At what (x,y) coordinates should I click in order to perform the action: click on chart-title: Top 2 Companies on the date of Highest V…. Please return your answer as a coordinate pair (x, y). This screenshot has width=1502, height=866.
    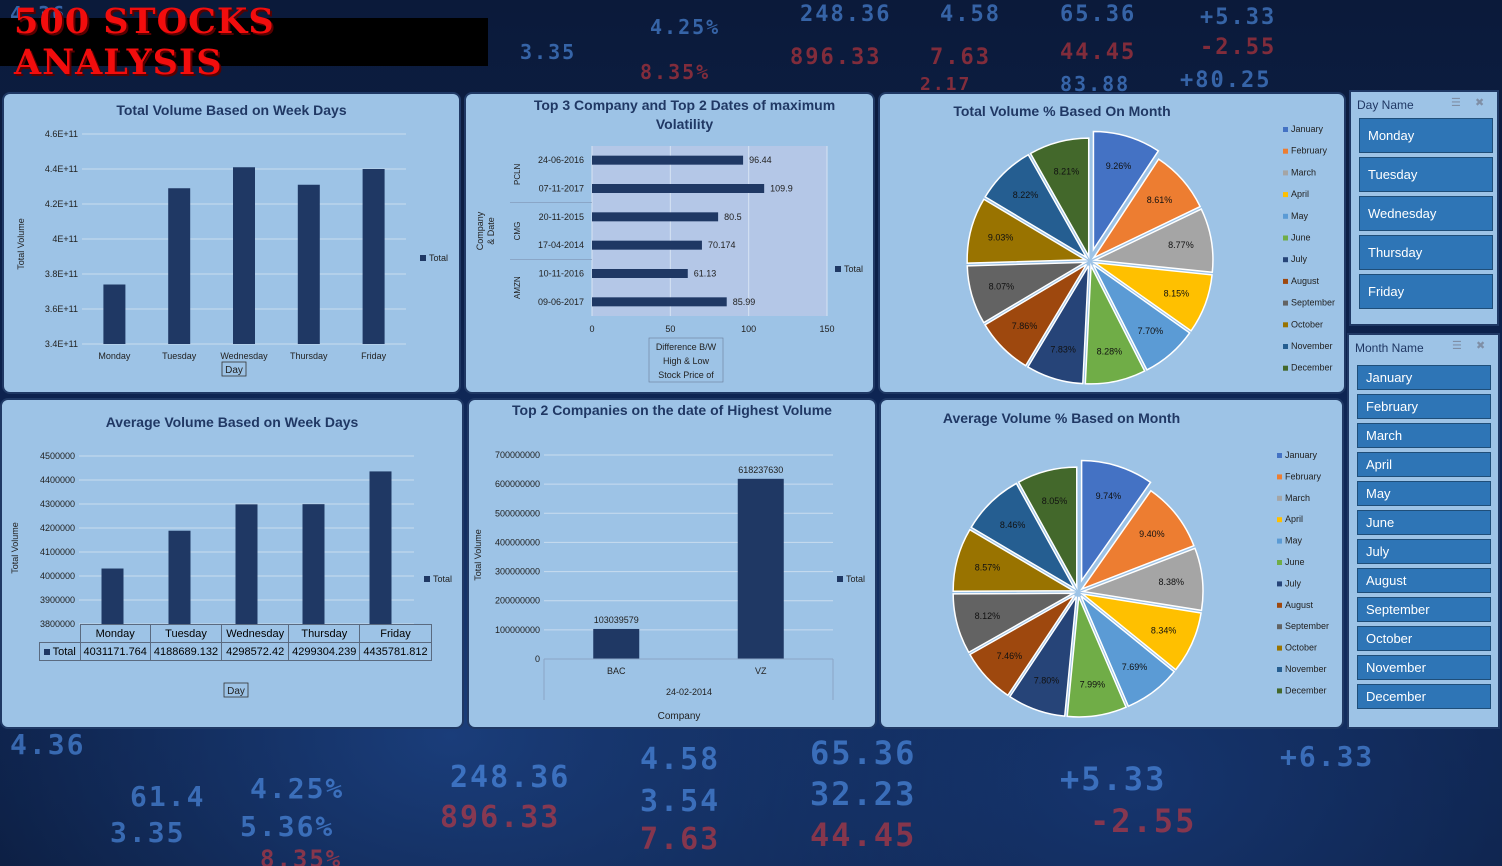
    Looking at the image, I should click on (672, 410).